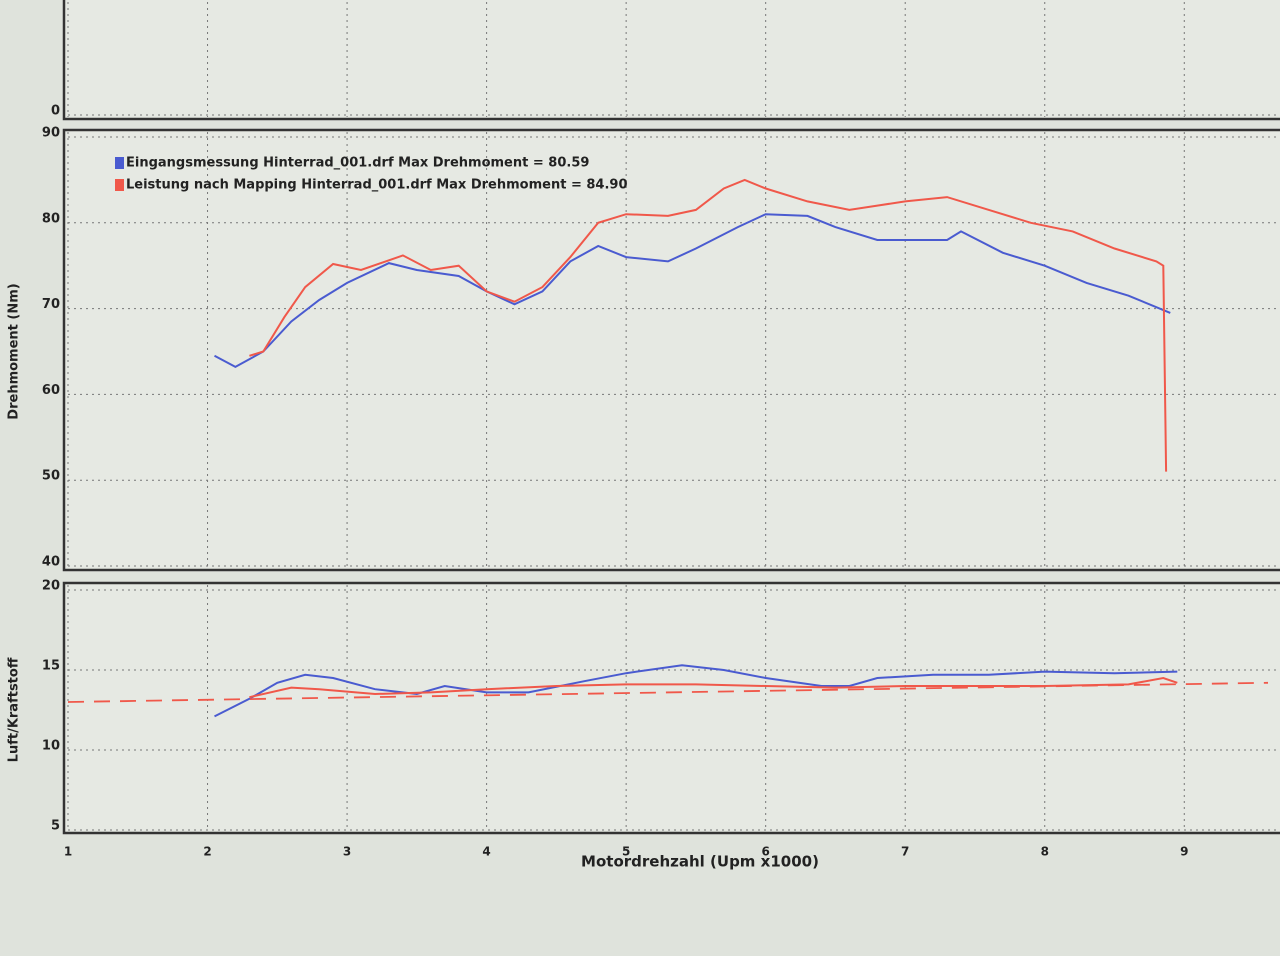 The height and width of the screenshot is (956, 1280). What do you see at coordinates (626, 852) in the screenshot?
I see `x-tick-label: 5` at bounding box center [626, 852].